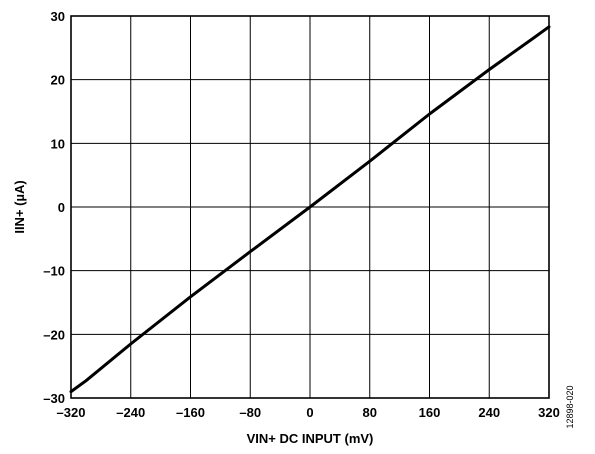  I want to click on x-axis-label: VIN+ DC INPUT (mV), so click(310, 438).